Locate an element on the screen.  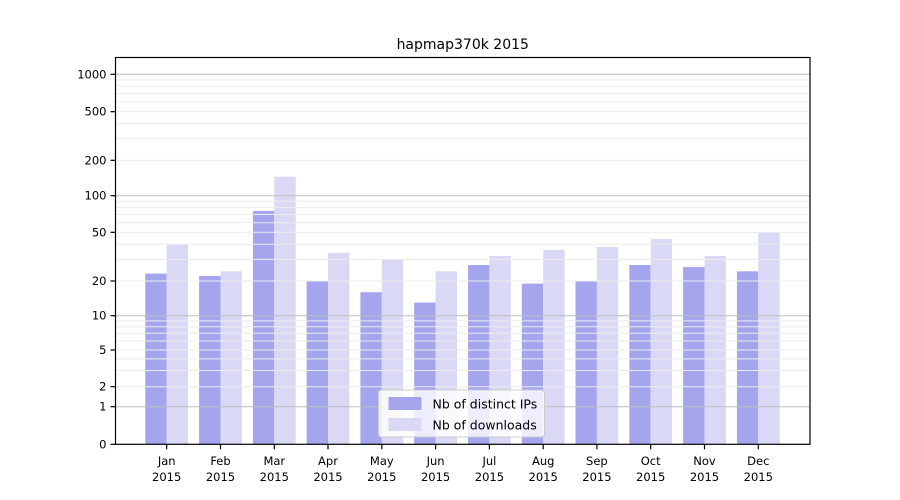
legend-swatch-downloads is located at coordinates (405, 424).